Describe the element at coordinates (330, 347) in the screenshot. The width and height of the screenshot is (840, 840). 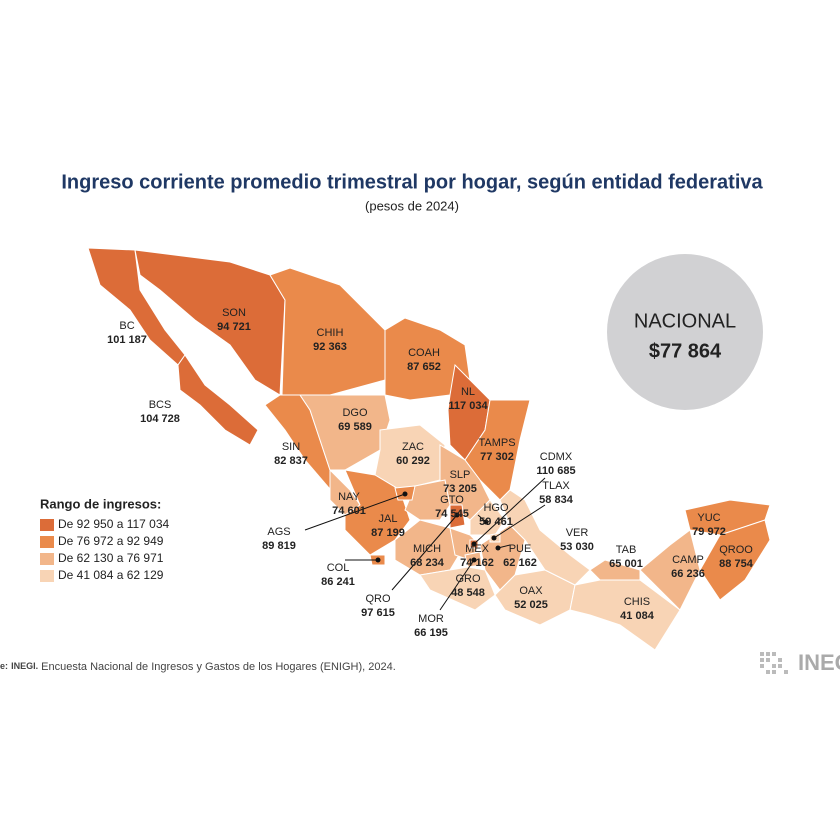
I see `state-value: 92 363` at that location.